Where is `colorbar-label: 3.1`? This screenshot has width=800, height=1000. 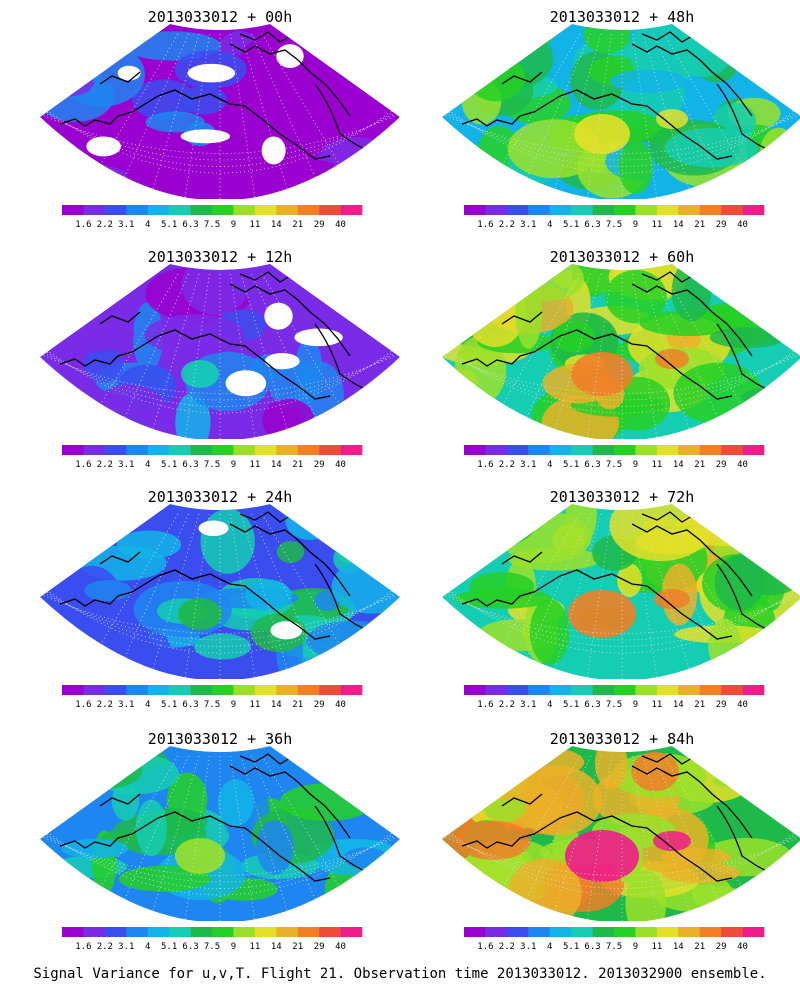
colorbar-label: 3.1 is located at coordinates (126, 465).